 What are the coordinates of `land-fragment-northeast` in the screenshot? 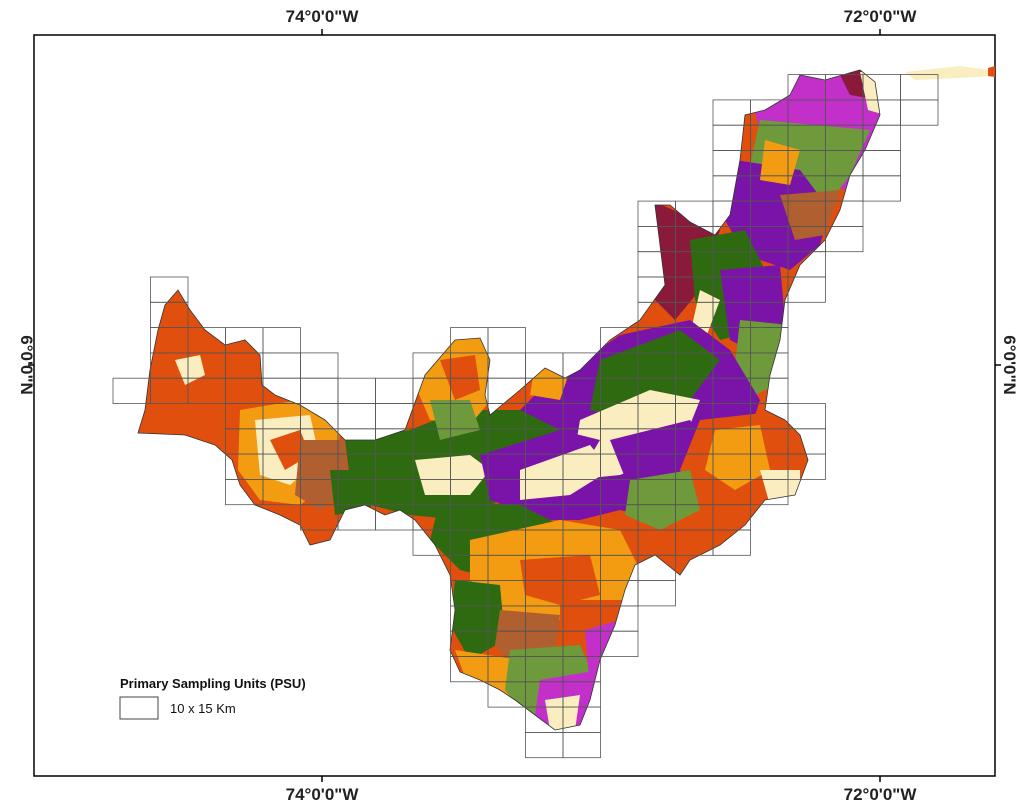 It's located at (949, 73).